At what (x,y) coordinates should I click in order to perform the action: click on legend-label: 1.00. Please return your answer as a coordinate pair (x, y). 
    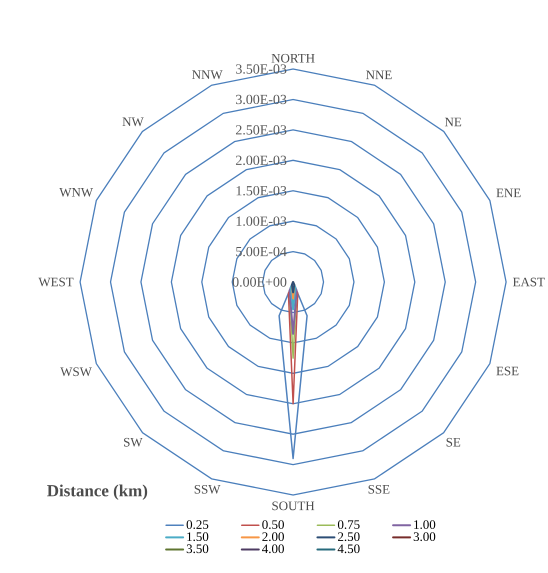
    Looking at the image, I should click on (425, 525).